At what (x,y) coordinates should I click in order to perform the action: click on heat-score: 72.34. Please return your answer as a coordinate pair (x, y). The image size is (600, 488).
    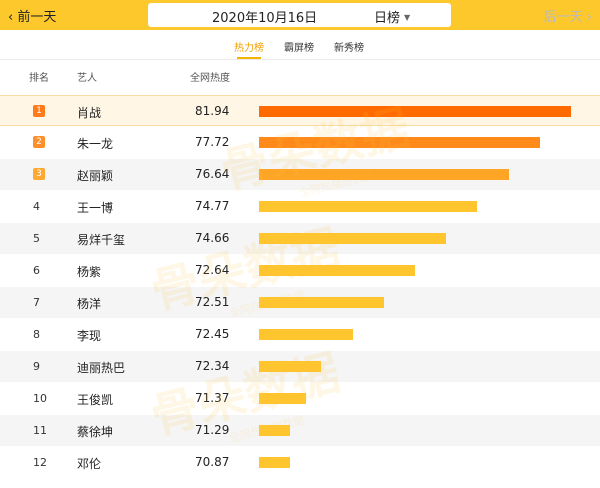
    Looking at the image, I should click on (212, 366).